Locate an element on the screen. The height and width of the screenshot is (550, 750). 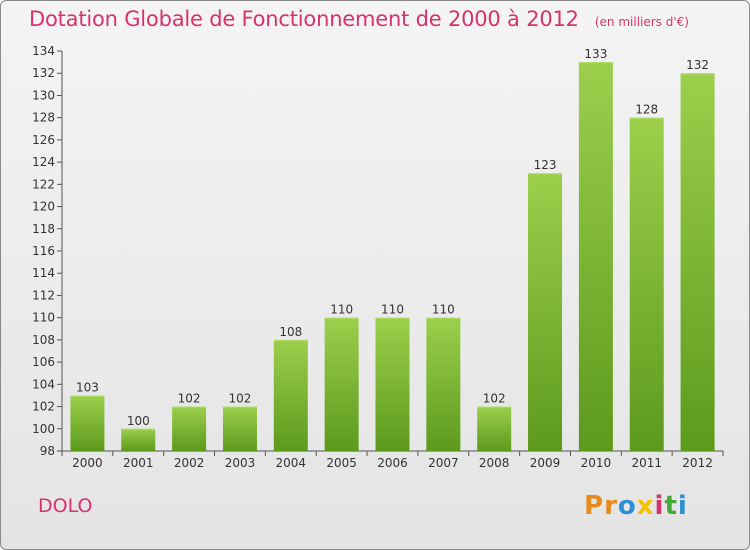
proxiti-logo: Proxiti is located at coordinates (636, 506).